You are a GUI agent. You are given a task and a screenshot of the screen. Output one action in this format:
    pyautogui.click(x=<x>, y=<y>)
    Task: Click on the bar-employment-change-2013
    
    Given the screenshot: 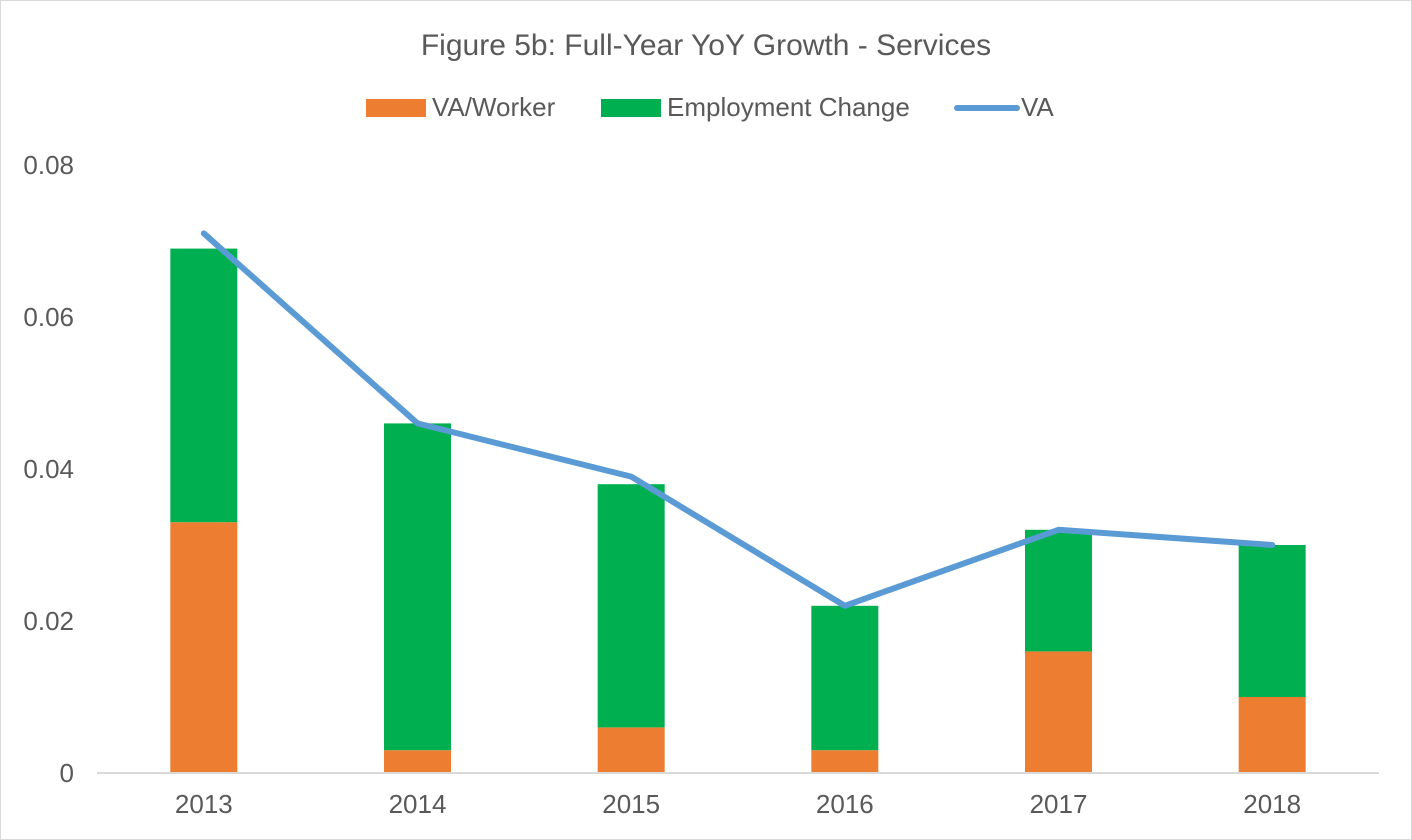 What is the action you would take?
    pyautogui.click(x=204, y=385)
    